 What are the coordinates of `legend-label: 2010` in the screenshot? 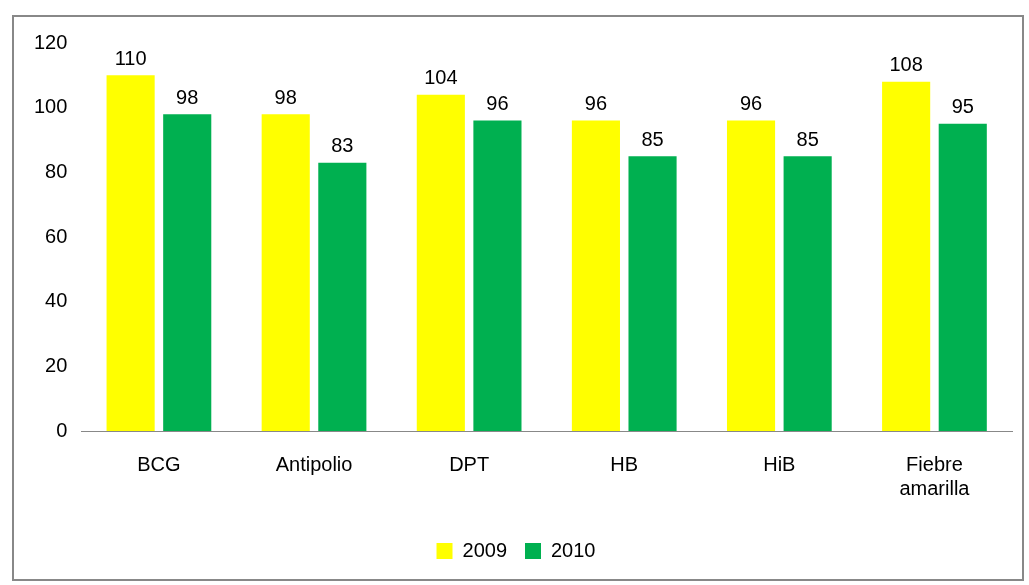 It's located at (573, 549).